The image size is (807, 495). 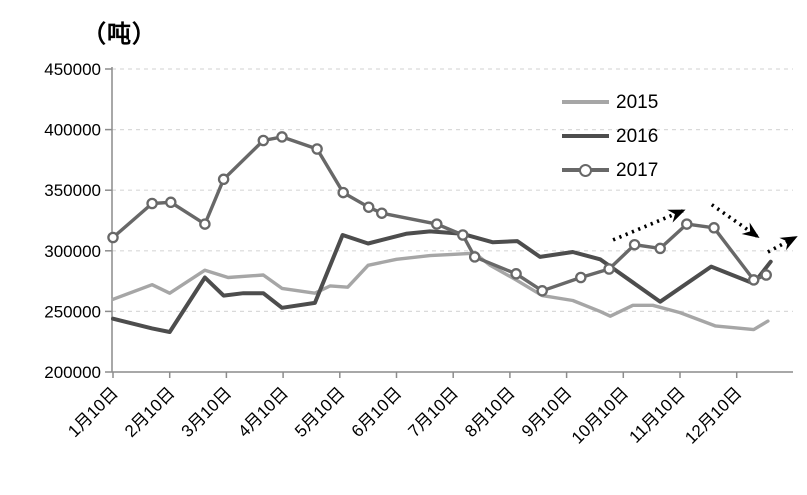 I want to click on y-axis-label: 400000, so click(x=72, y=130).